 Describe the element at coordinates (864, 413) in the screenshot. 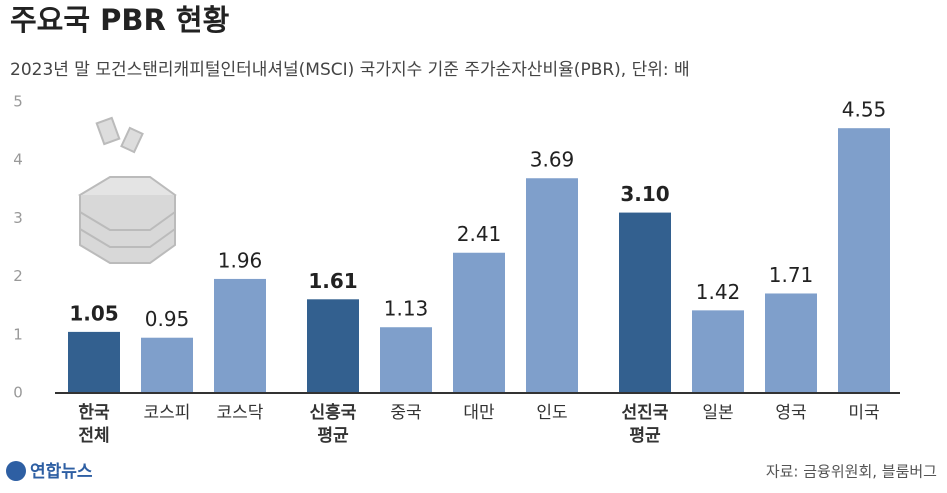

I see `x-tick-label: 미국` at that location.